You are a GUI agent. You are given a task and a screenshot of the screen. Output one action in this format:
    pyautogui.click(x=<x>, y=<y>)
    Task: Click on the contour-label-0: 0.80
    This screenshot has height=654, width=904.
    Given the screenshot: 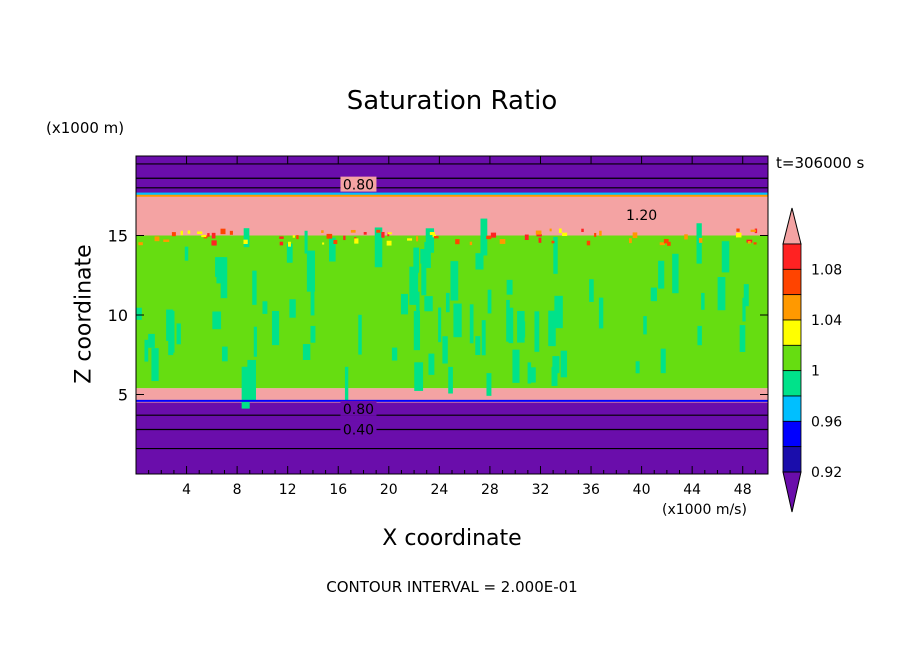 What is the action you would take?
    pyautogui.click(x=358, y=186)
    